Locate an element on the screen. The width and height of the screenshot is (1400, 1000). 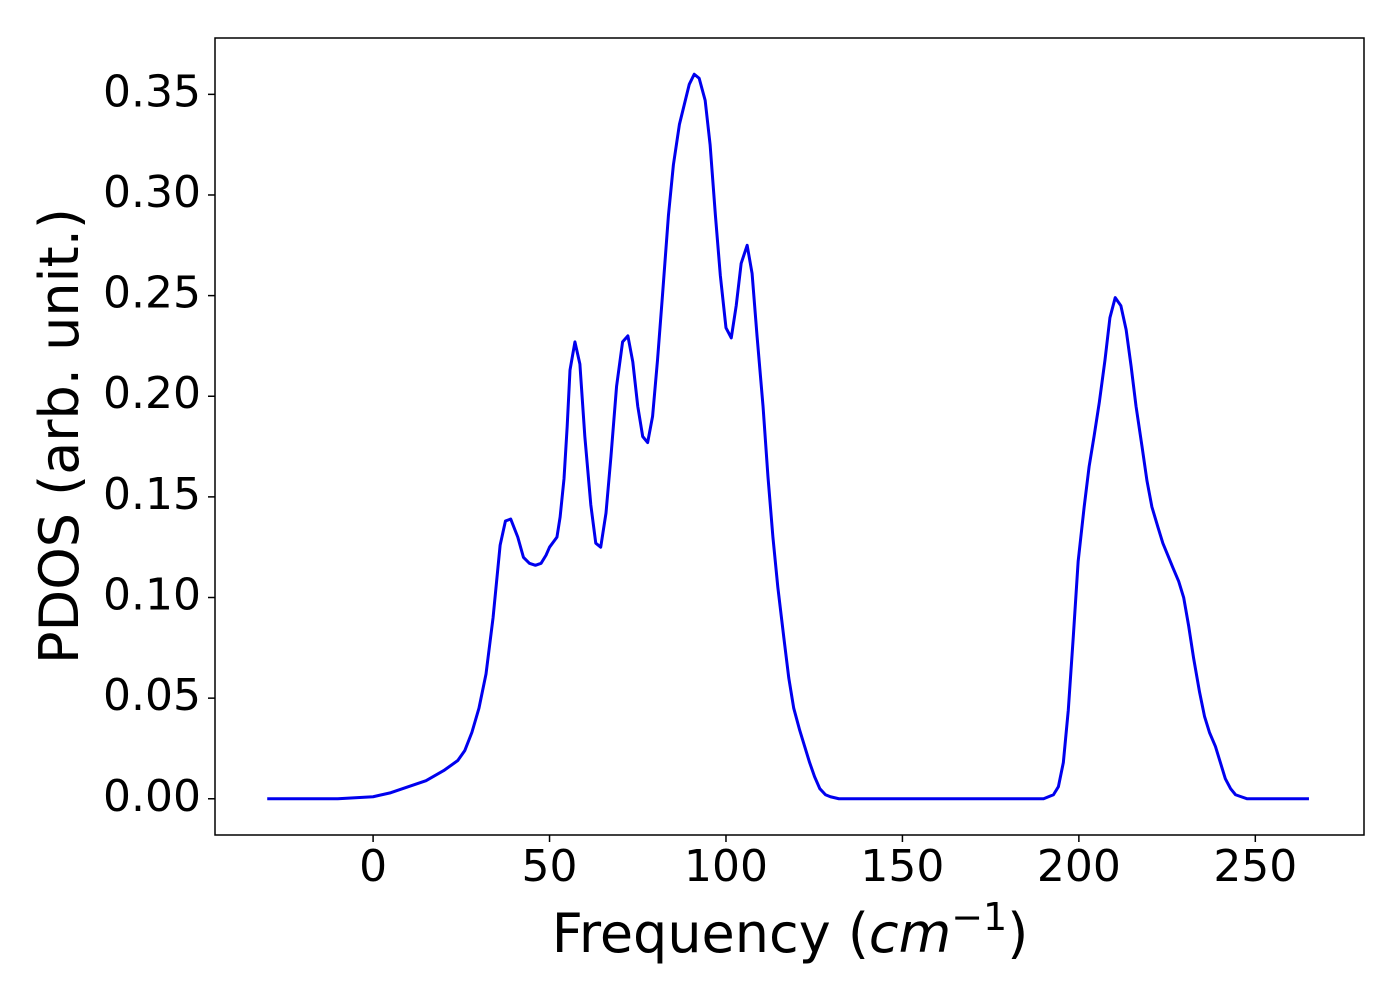
y-tick-label: 0.25 is located at coordinates (152, 293).